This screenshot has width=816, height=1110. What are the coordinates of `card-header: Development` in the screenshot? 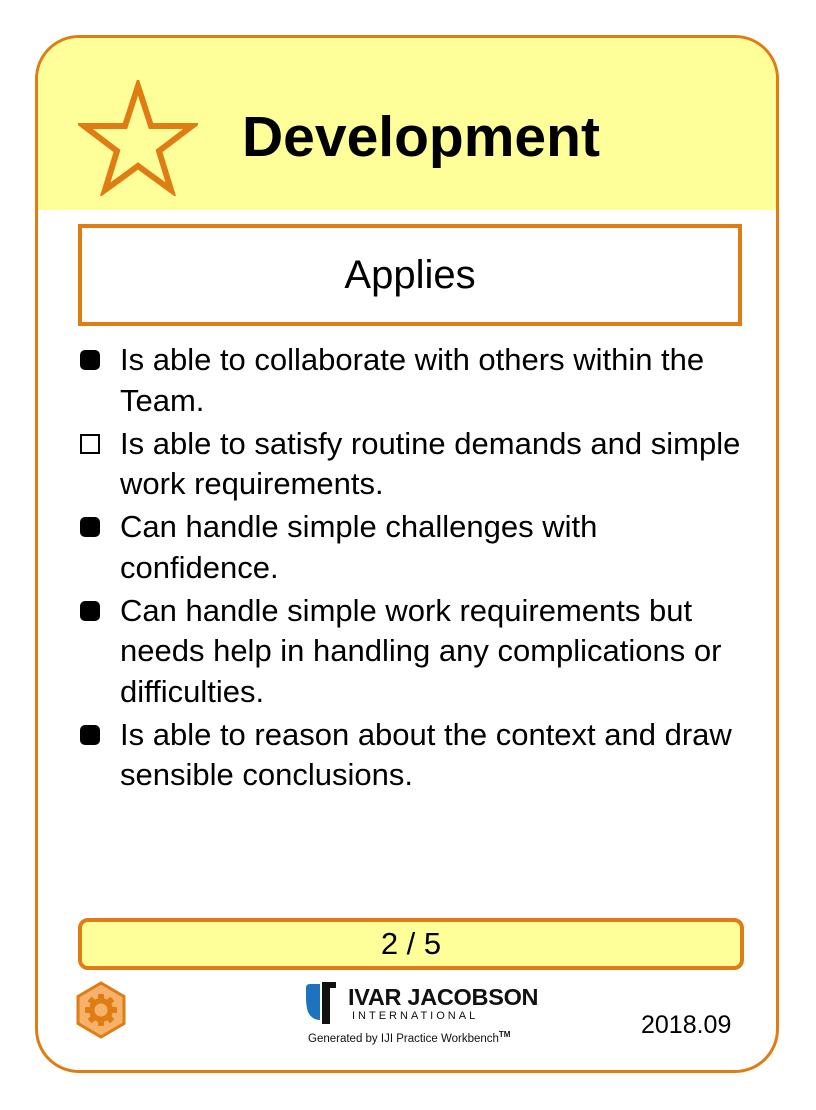 It's located at (407, 124).